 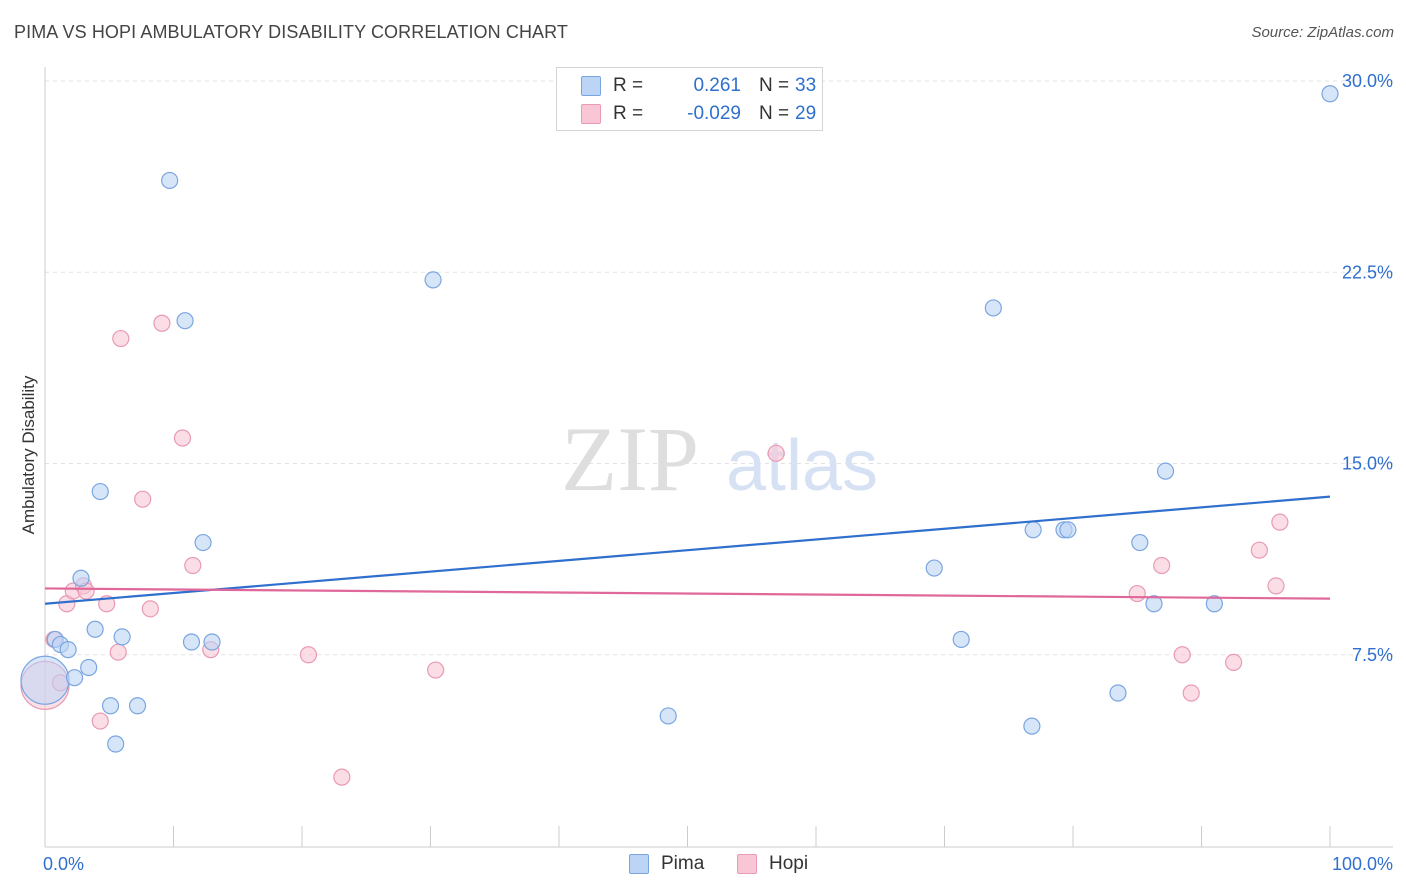 I want to click on watermark: ZIP atlas, so click(x=719, y=459).